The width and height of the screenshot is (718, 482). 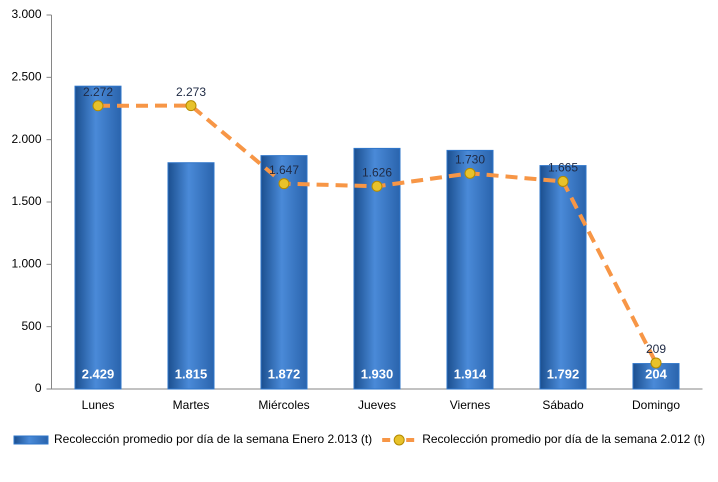 What do you see at coordinates (563, 168) in the screenshot?
I see `line-value-label: 1.665` at bounding box center [563, 168].